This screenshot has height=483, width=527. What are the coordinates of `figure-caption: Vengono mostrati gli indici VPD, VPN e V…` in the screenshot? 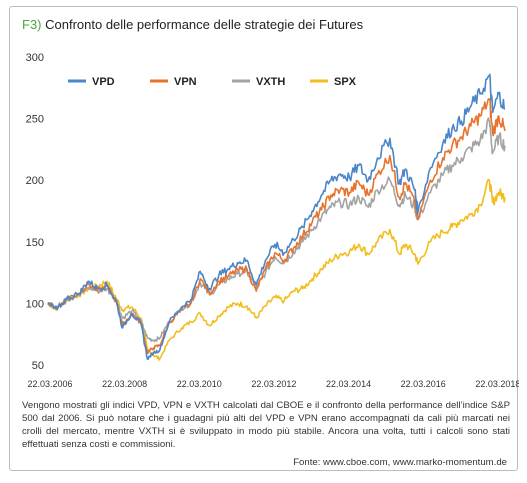 It's located at (266, 425).